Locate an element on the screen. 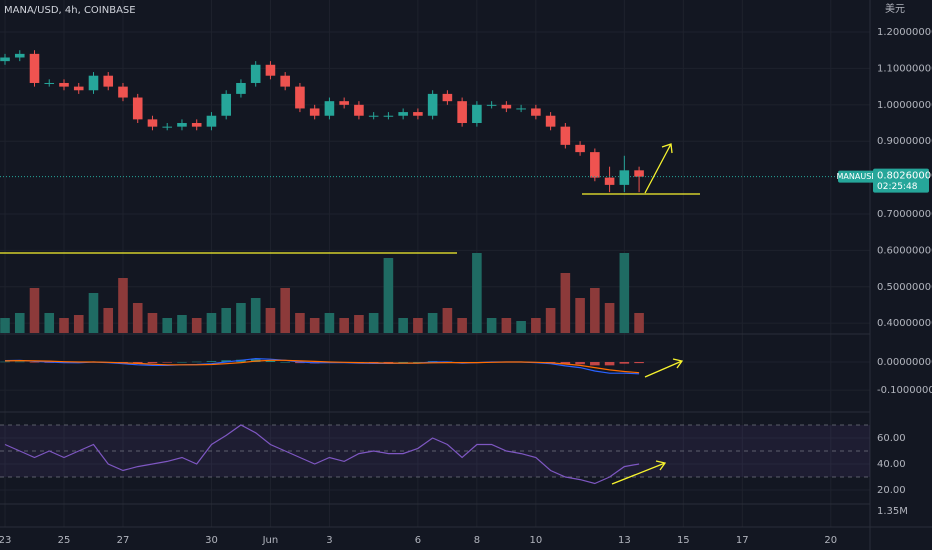 The height and width of the screenshot is (550, 932). y-tick-label: 60.00 is located at coordinates (891, 438).